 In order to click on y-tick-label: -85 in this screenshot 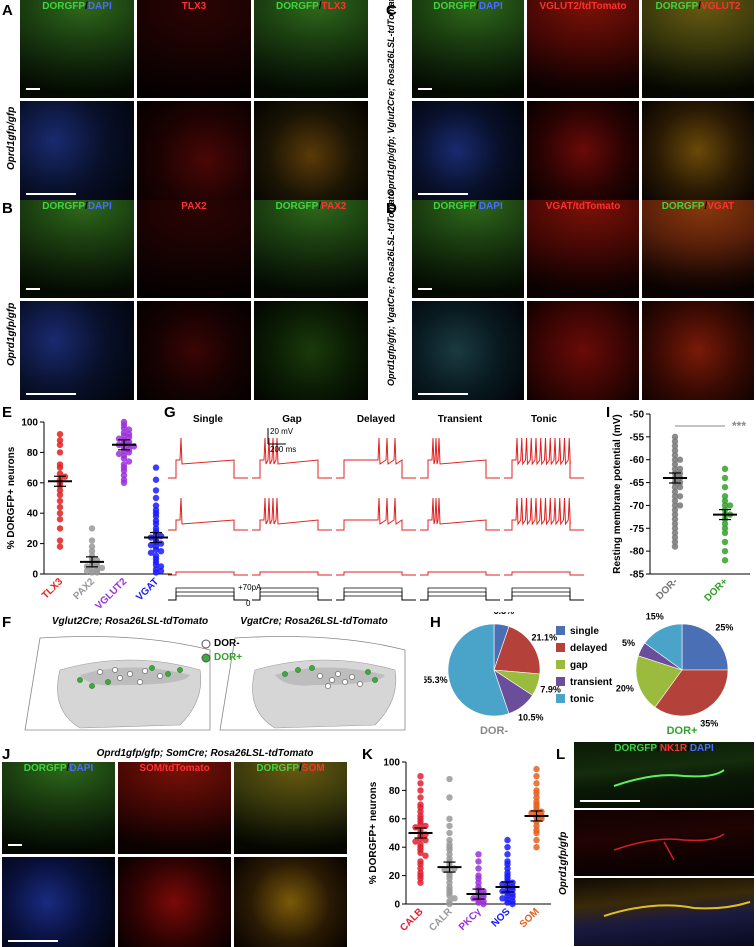, I will do `click(637, 575)`.